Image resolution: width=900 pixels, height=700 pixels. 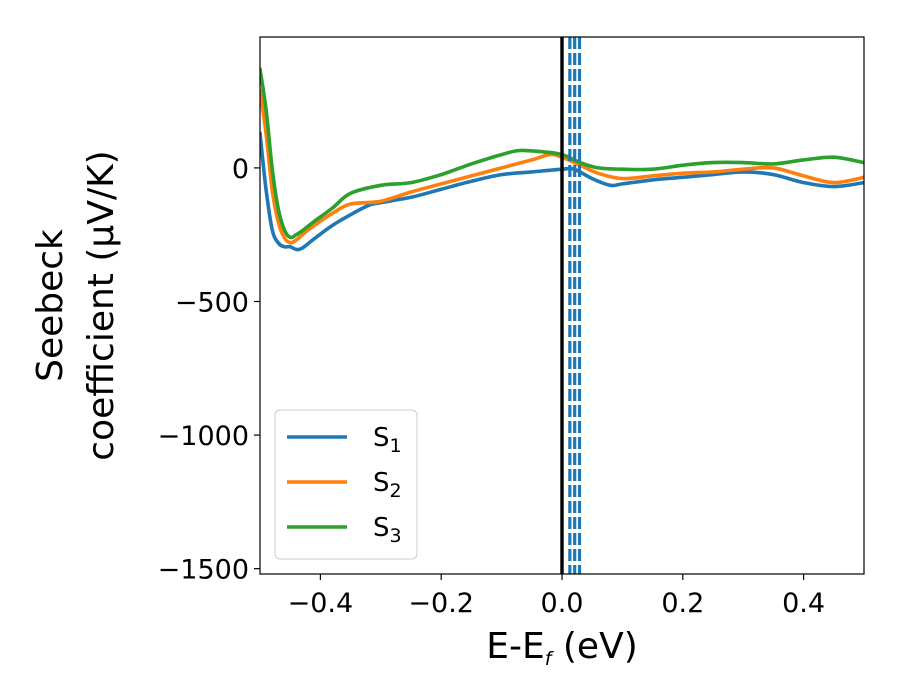 What do you see at coordinates (396, 446) in the screenshot?
I see `legend-label-subscript: 1` at bounding box center [396, 446].